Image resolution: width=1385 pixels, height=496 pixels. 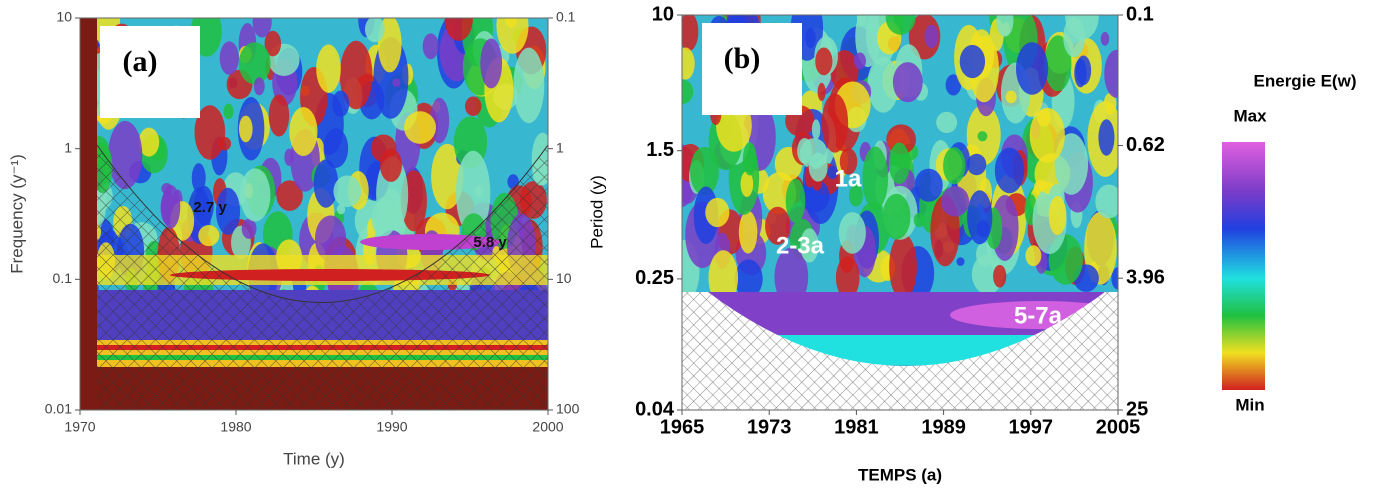 What do you see at coordinates (391, 427) in the screenshot?
I see `x-tick-label: 1990` at bounding box center [391, 427].